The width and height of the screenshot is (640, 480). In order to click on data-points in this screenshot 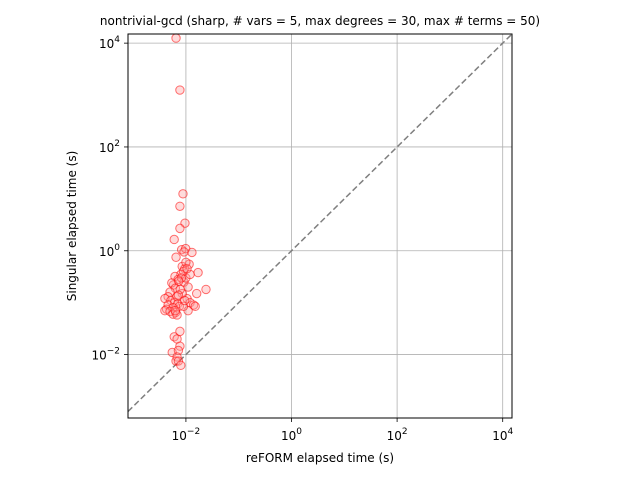, I will do `click(185, 202)`.